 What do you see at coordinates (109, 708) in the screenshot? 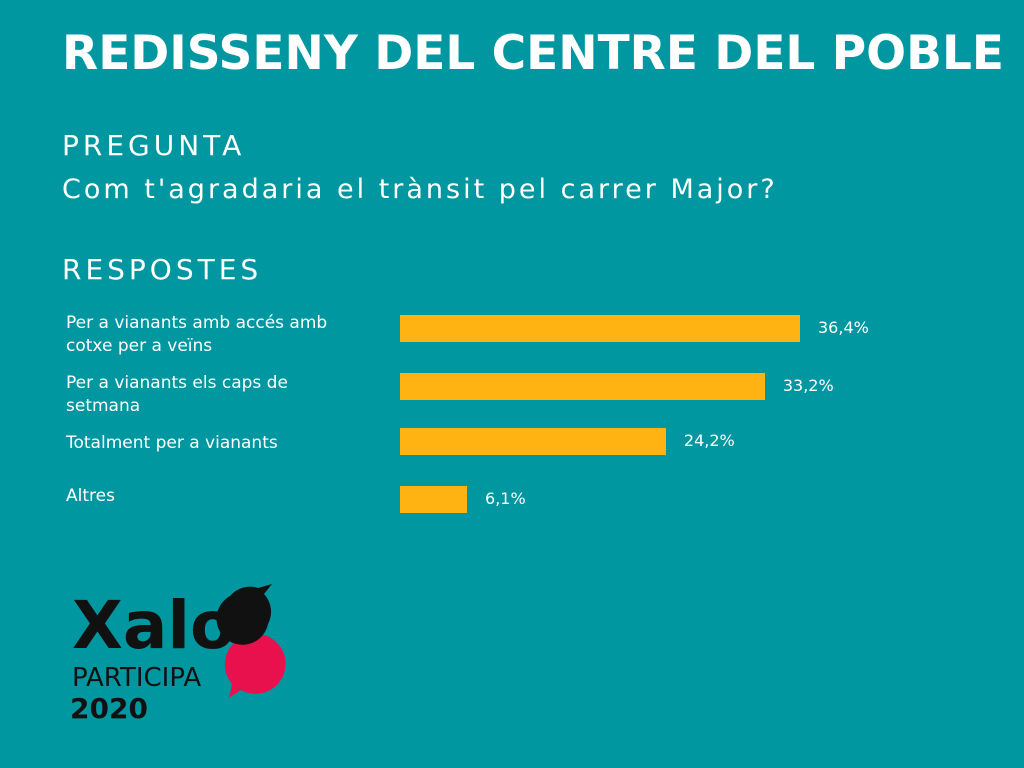
I see `logo-year: 2020` at bounding box center [109, 708].